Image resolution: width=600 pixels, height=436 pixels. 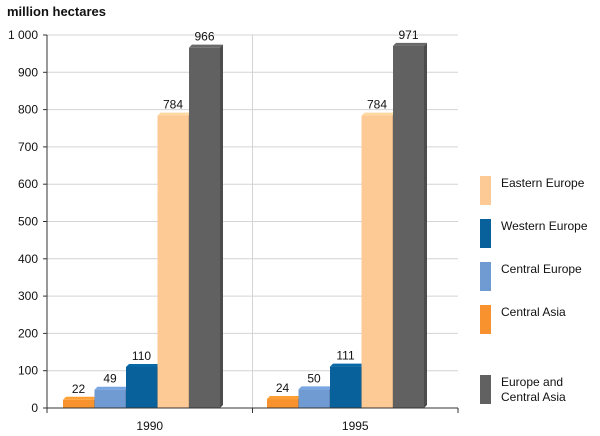 What do you see at coordinates (533, 389) in the screenshot?
I see `legend-label: Europe and Central Asia` at bounding box center [533, 389].